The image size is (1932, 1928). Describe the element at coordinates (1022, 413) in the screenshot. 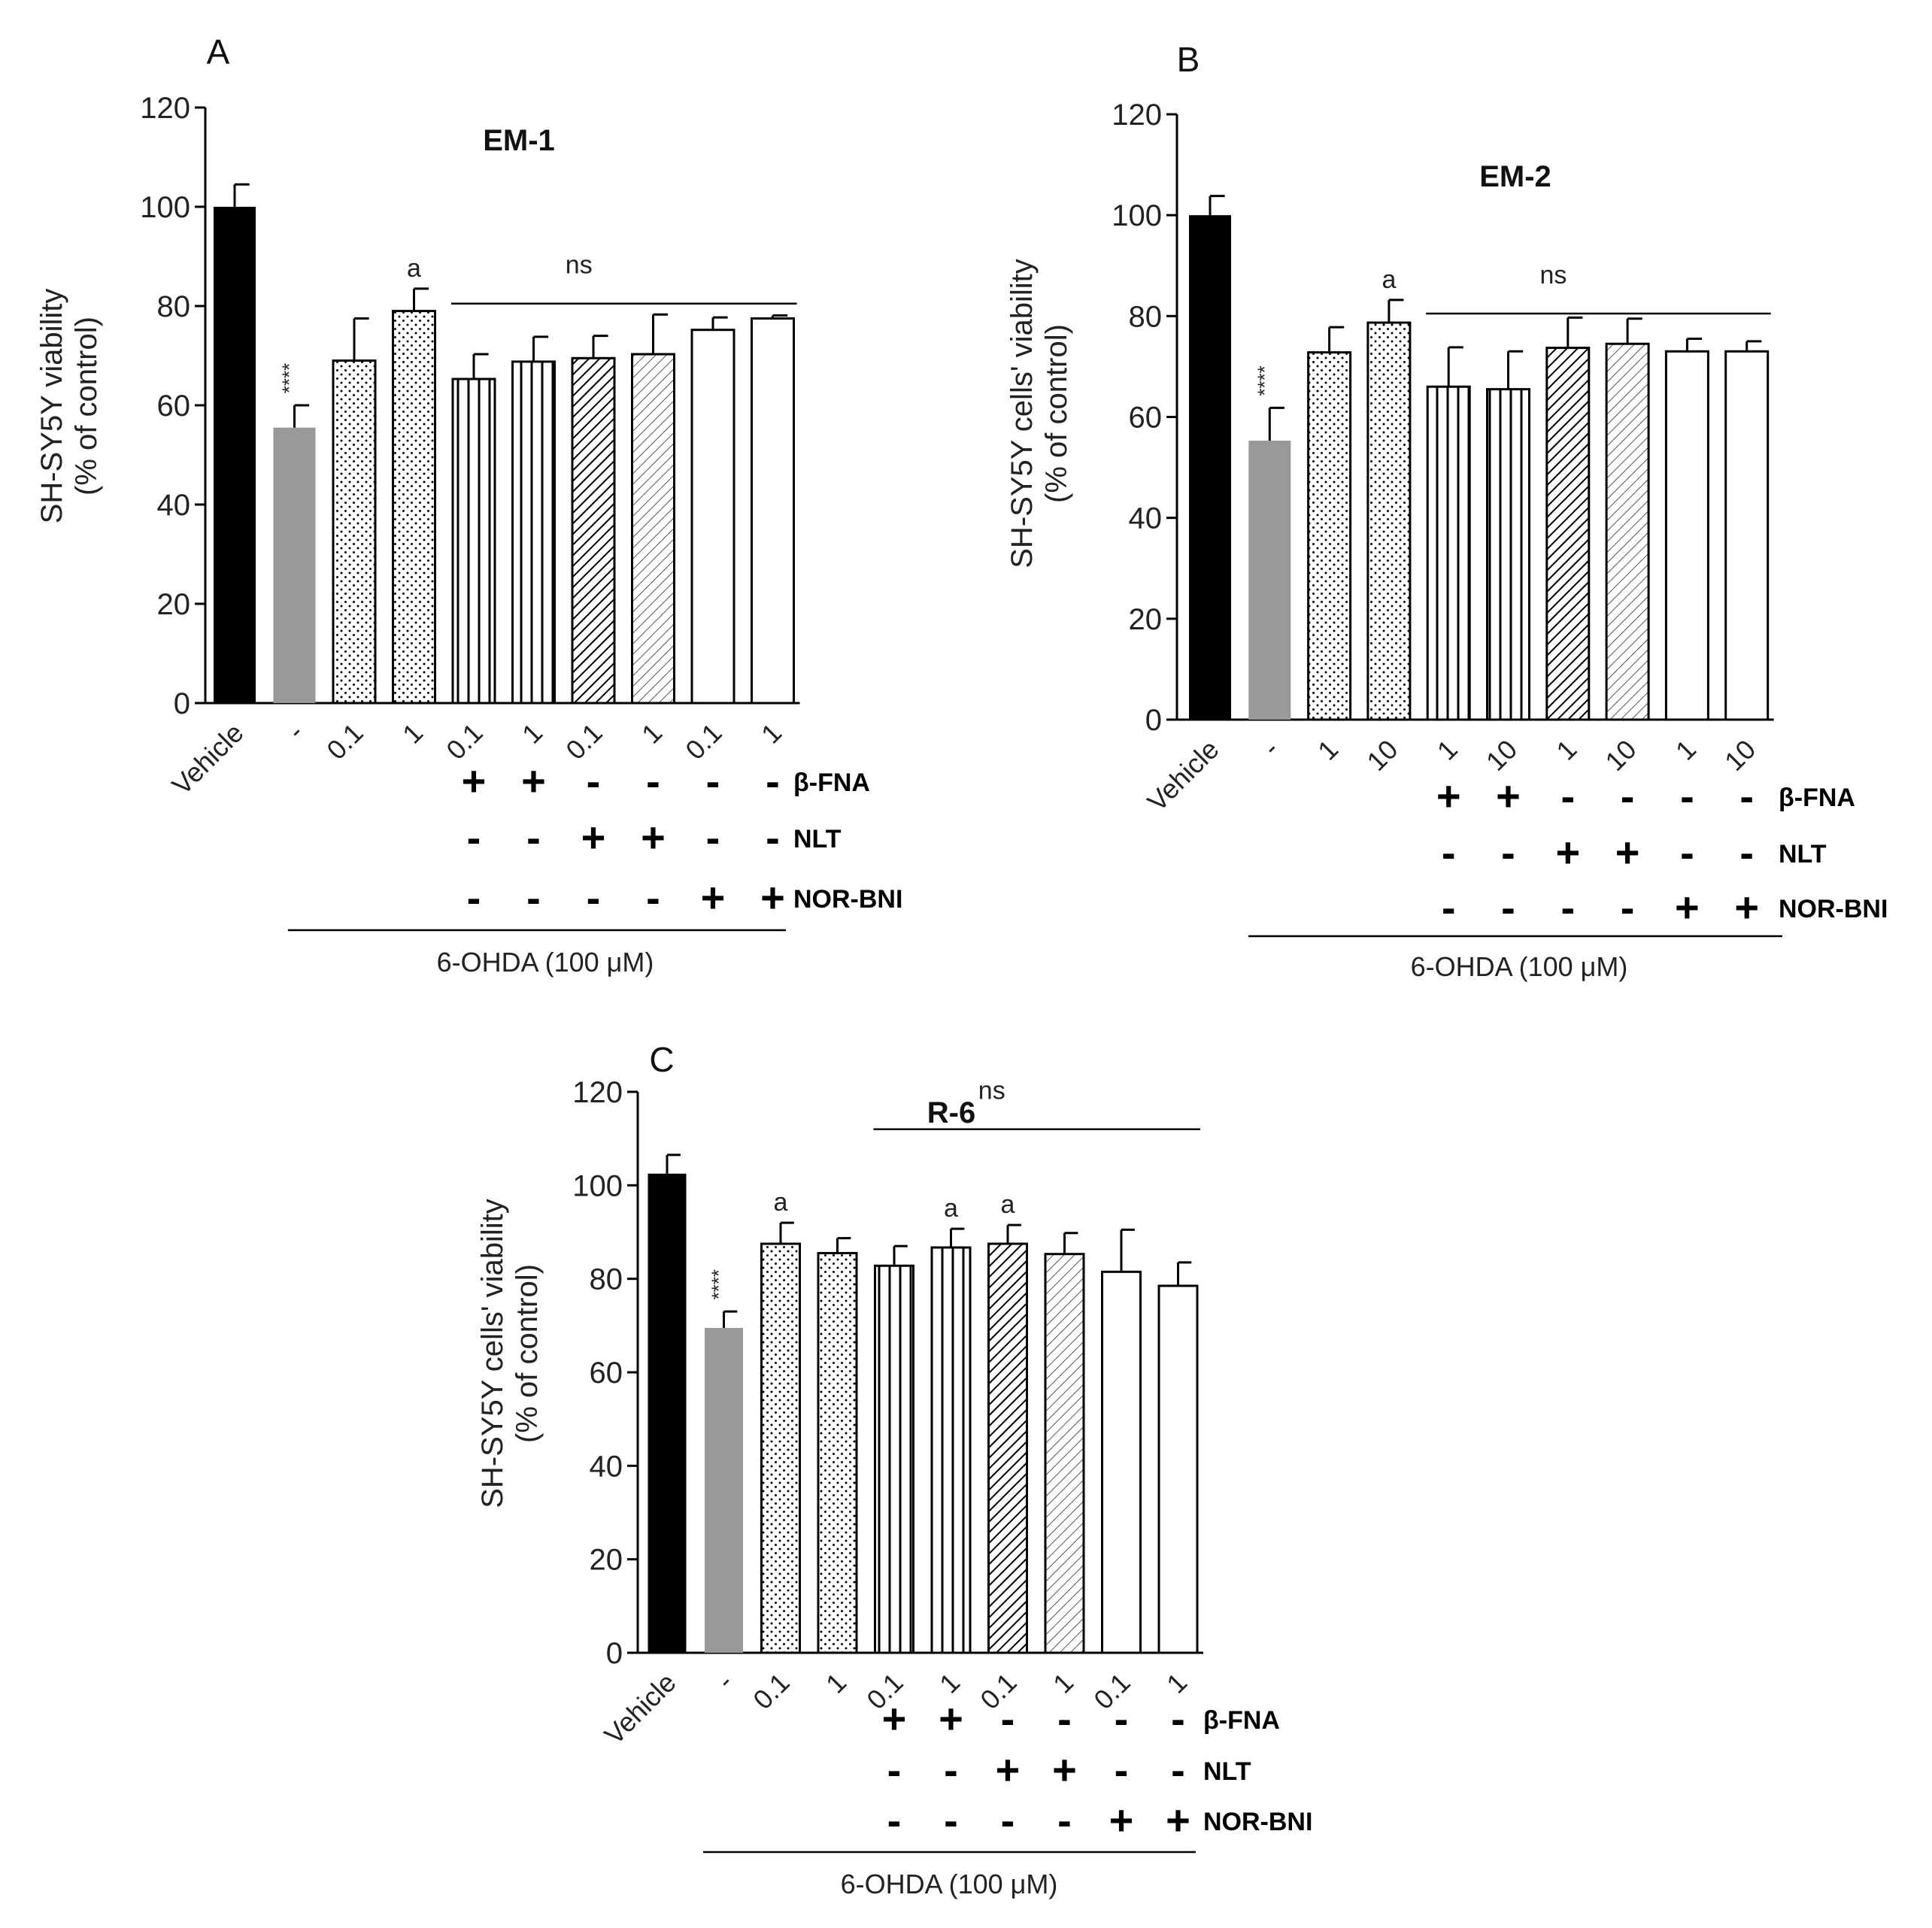

I see `y-axis-label: SH-SY5Y cells' viability` at that location.